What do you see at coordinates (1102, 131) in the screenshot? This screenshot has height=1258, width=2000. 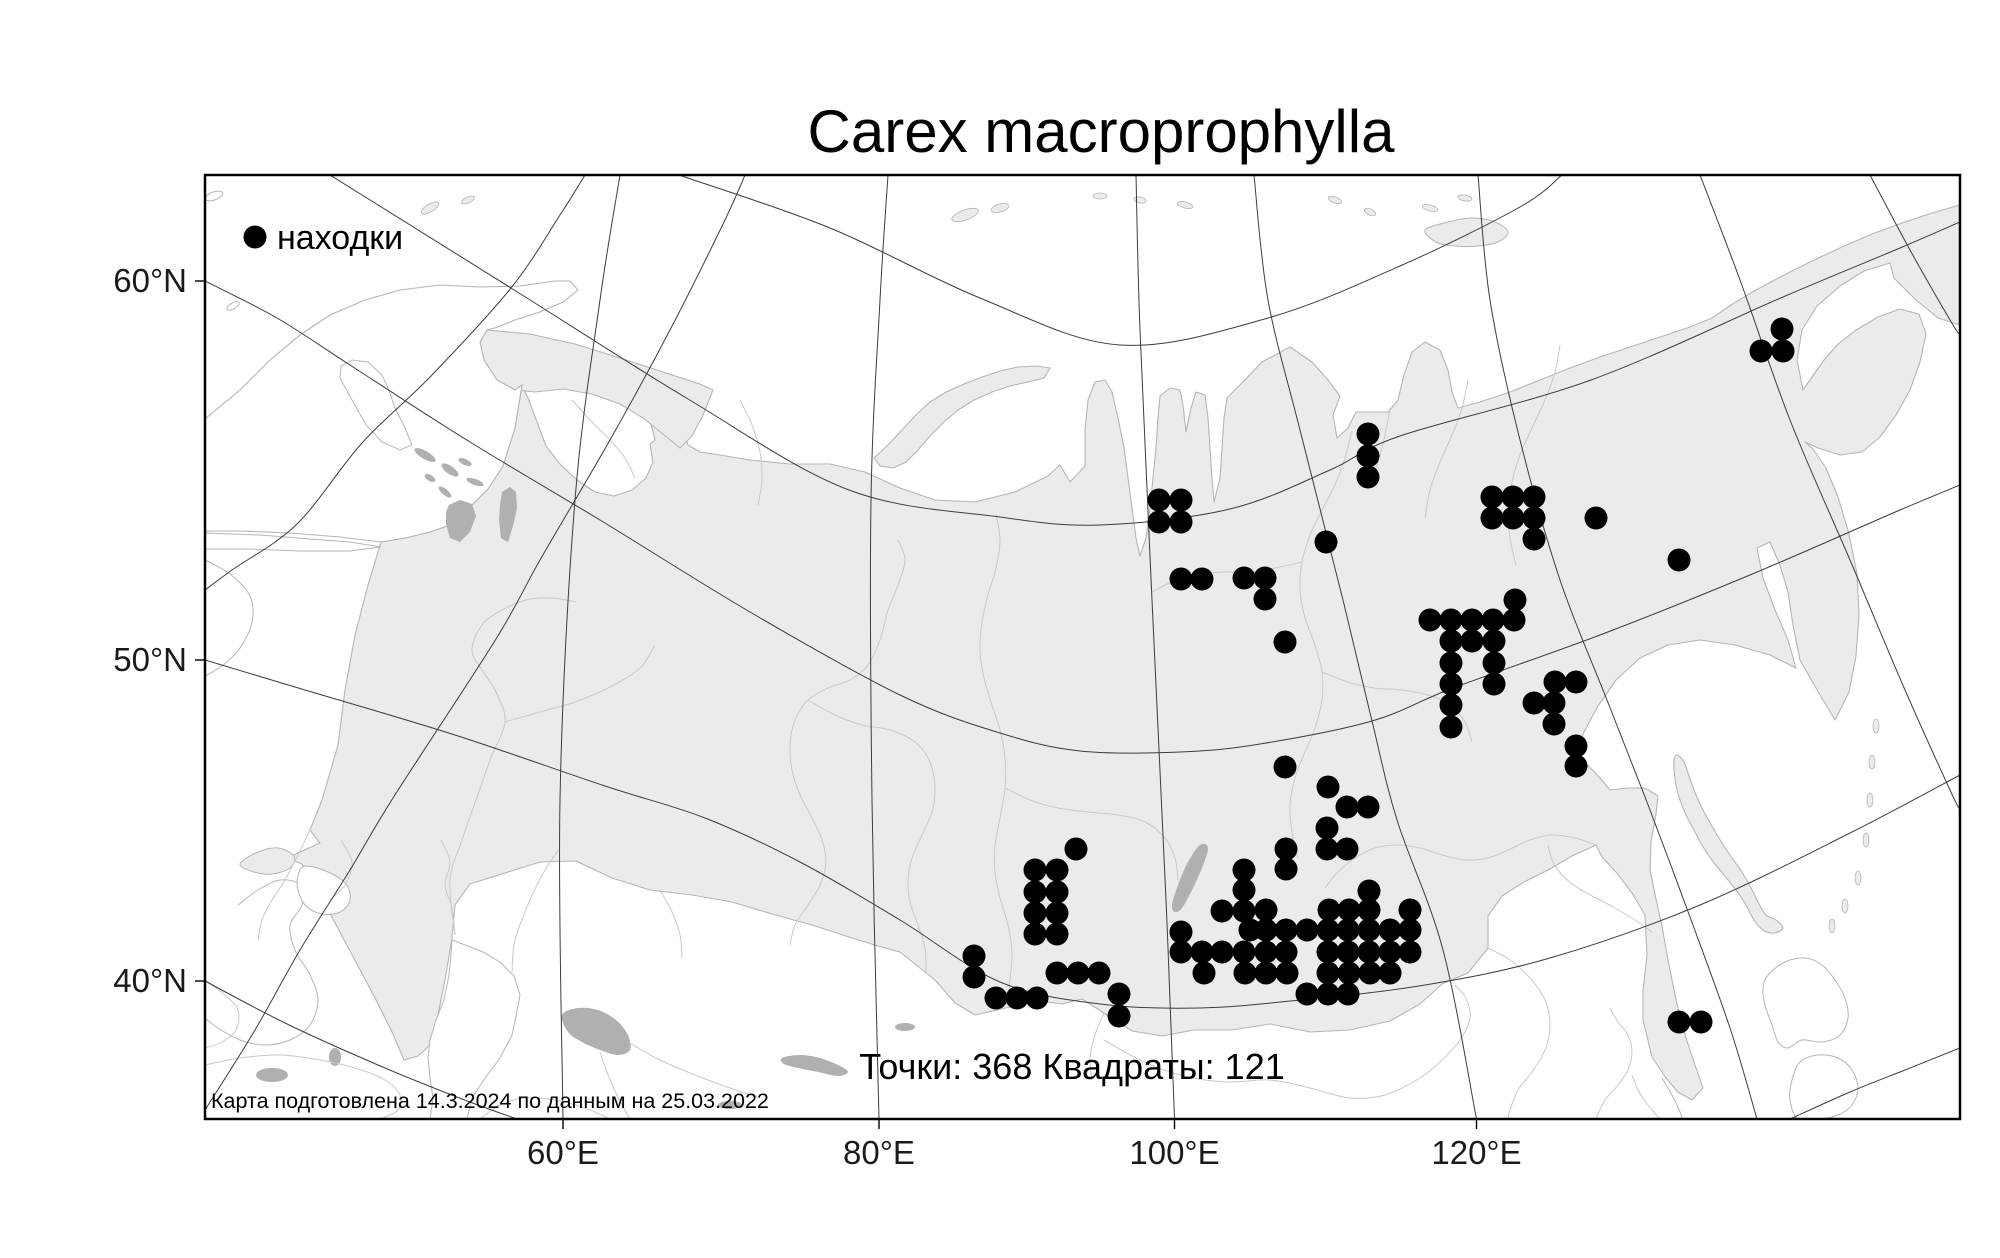 I see `svg-text: Carex macroprophylla` at bounding box center [1102, 131].